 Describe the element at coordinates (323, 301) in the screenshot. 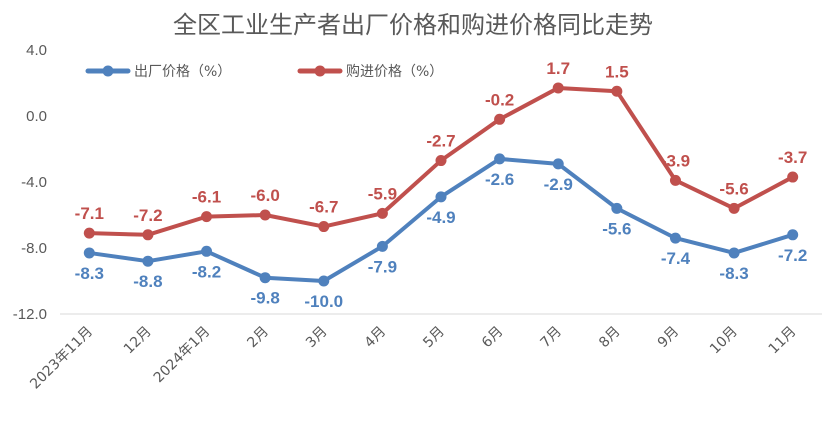

I see `data-label: -10.0` at that location.